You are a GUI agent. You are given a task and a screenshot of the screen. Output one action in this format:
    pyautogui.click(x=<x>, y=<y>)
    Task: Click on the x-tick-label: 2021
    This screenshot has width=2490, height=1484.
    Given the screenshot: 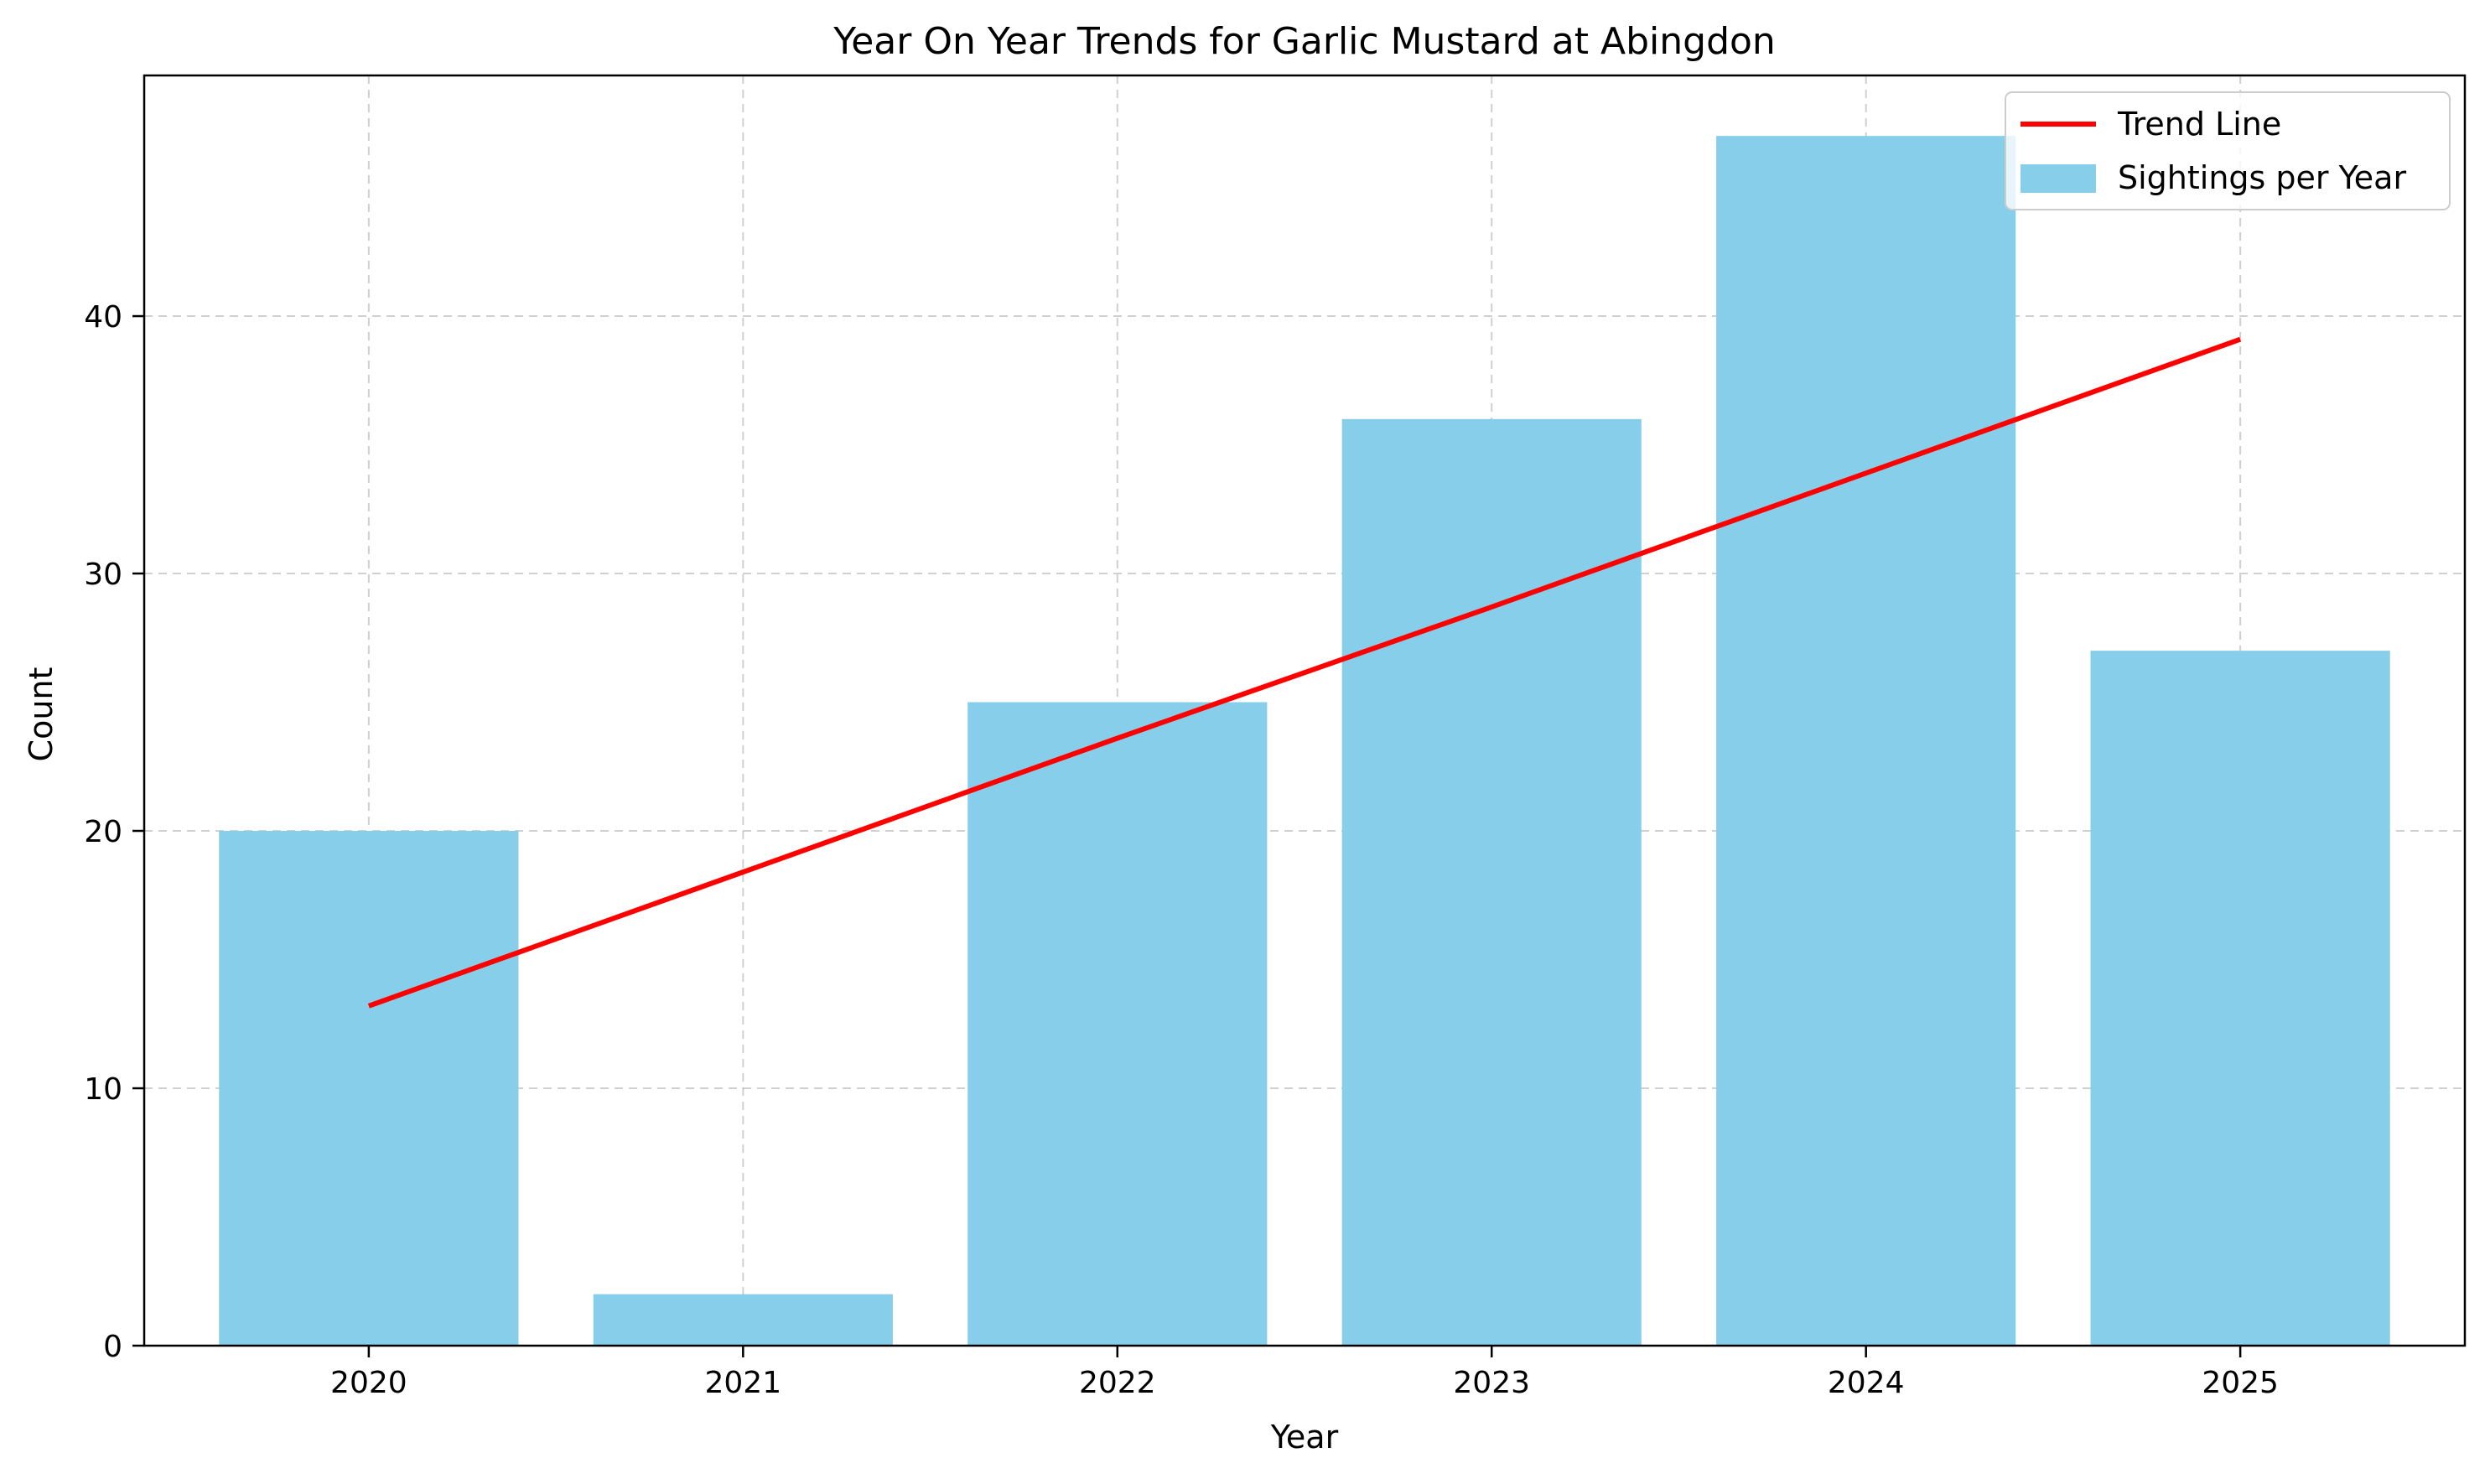 What is the action you would take?
    pyautogui.click(x=743, y=1383)
    